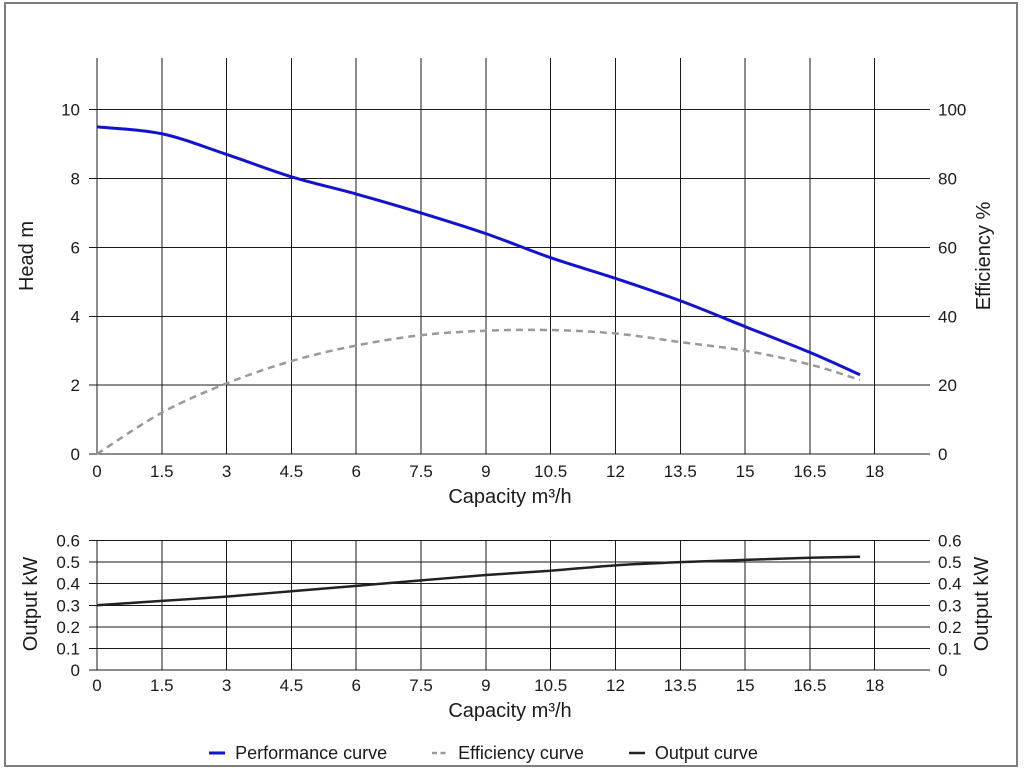 This screenshot has height=772, width=1026. I want to click on svg-text: 40, so click(947, 316).